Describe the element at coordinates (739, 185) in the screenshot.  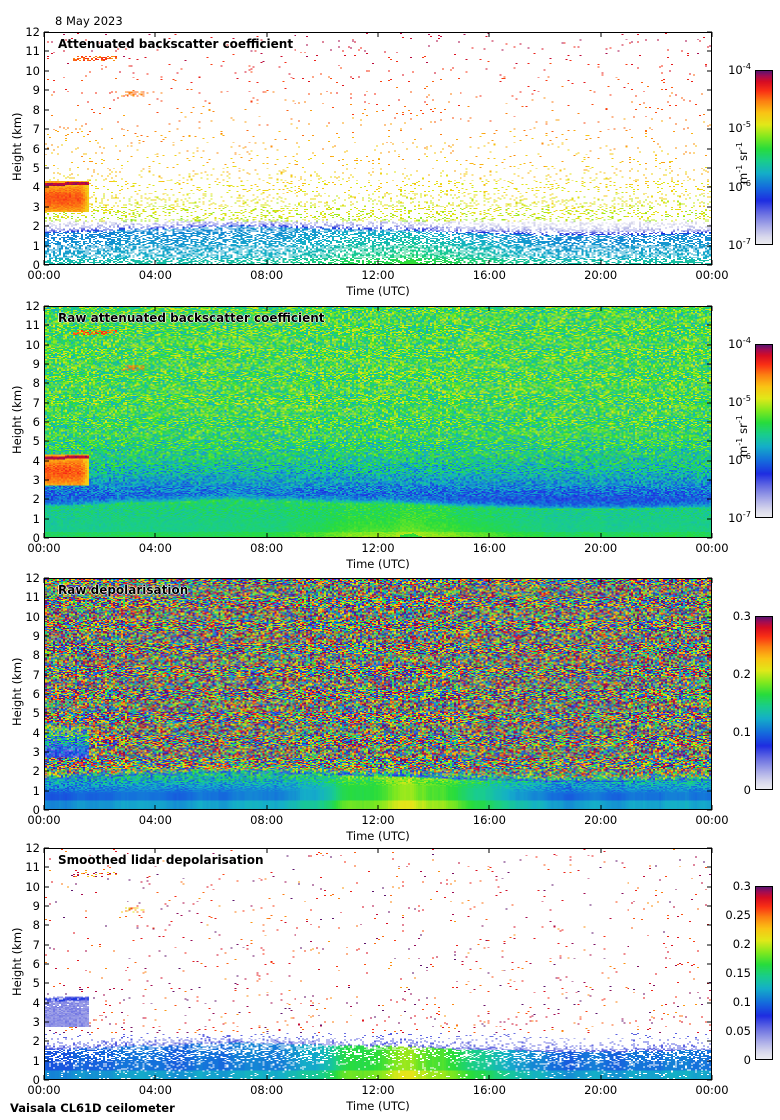
I see `colorbar-tick-label: 10⁻⁶` at that location.